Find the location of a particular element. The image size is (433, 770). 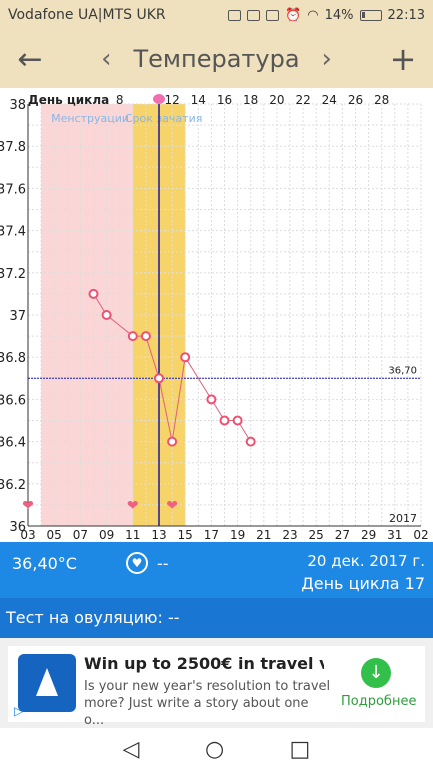

cycle-day-tick: 20 is located at coordinates (276, 100).